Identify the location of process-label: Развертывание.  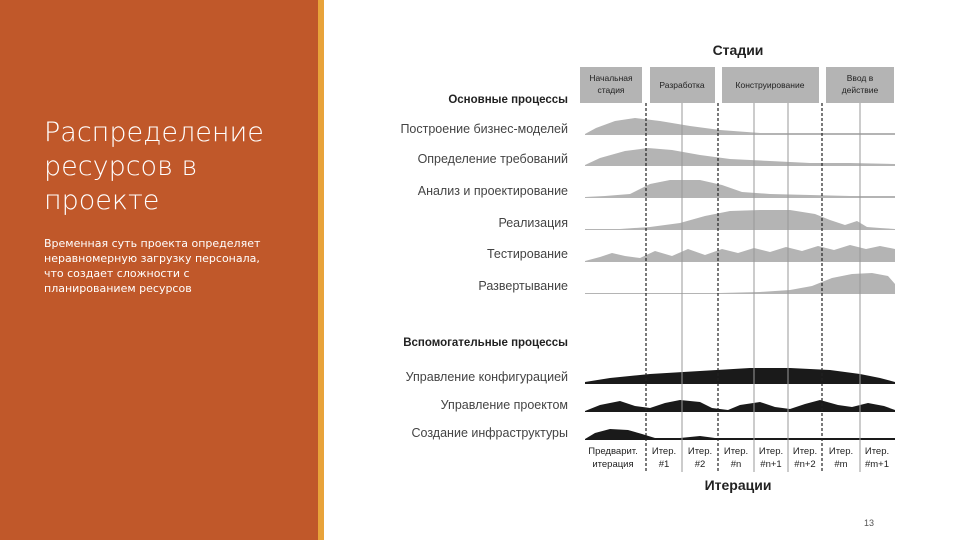
(523, 286).